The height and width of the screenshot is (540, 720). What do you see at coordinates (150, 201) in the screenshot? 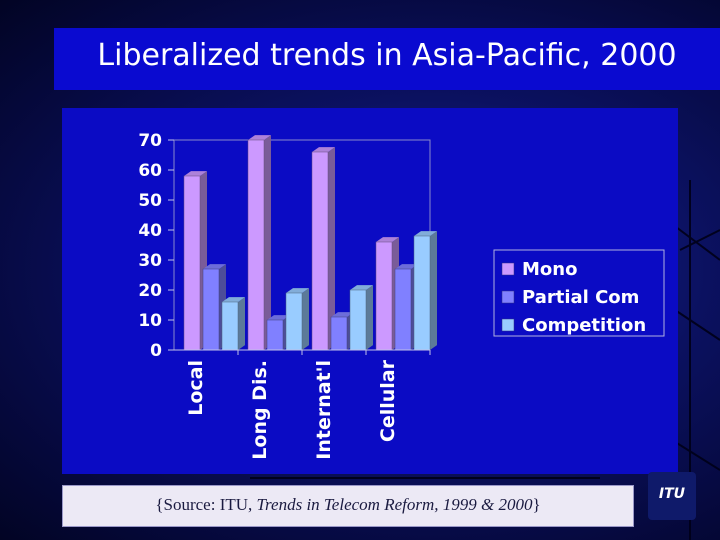
I see `y-tick-label: 50` at bounding box center [150, 201].